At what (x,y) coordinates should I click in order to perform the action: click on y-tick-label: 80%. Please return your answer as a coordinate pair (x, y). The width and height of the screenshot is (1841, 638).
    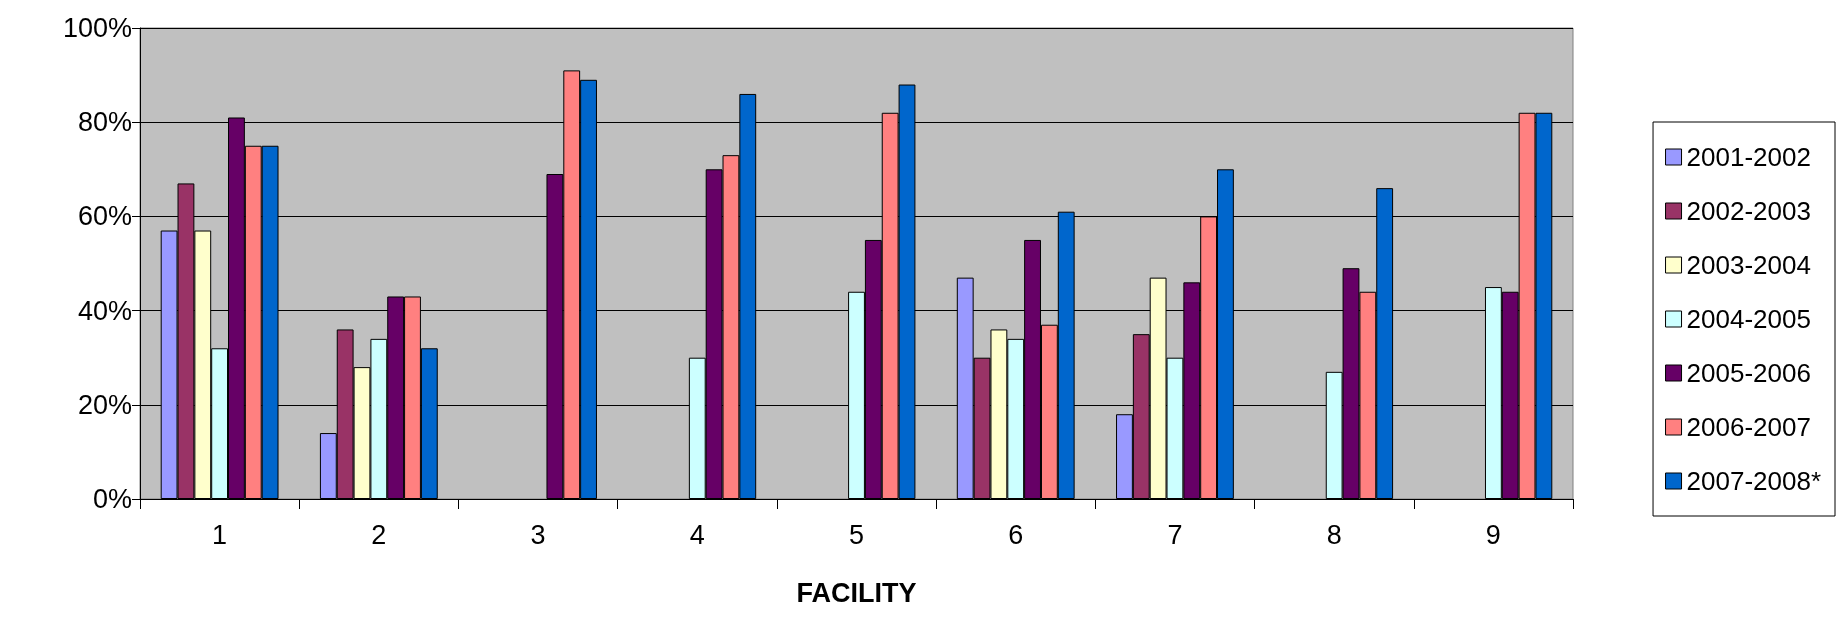
    Looking at the image, I should click on (104, 122).